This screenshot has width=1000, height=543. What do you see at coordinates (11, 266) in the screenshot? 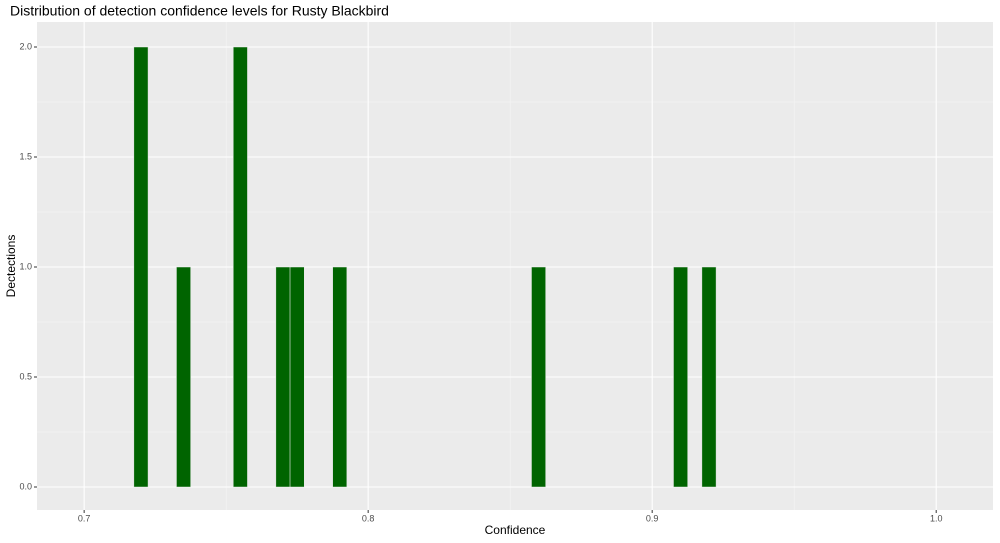
I see `y-axis-title: Dectections` at bounding box center [11, 266].